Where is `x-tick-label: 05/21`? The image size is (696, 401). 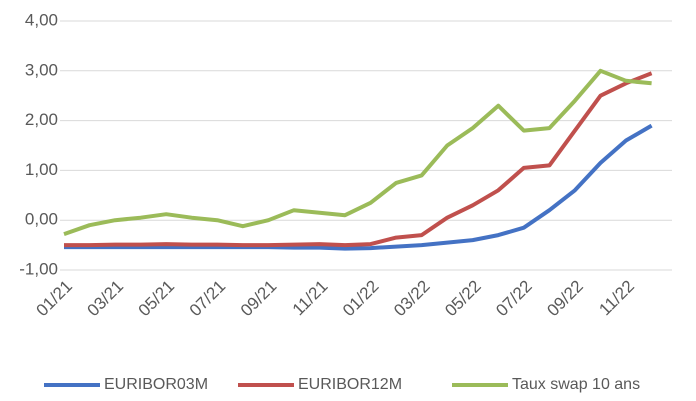 x-tick-label: 05/21 is located at coordinates (157, 299).